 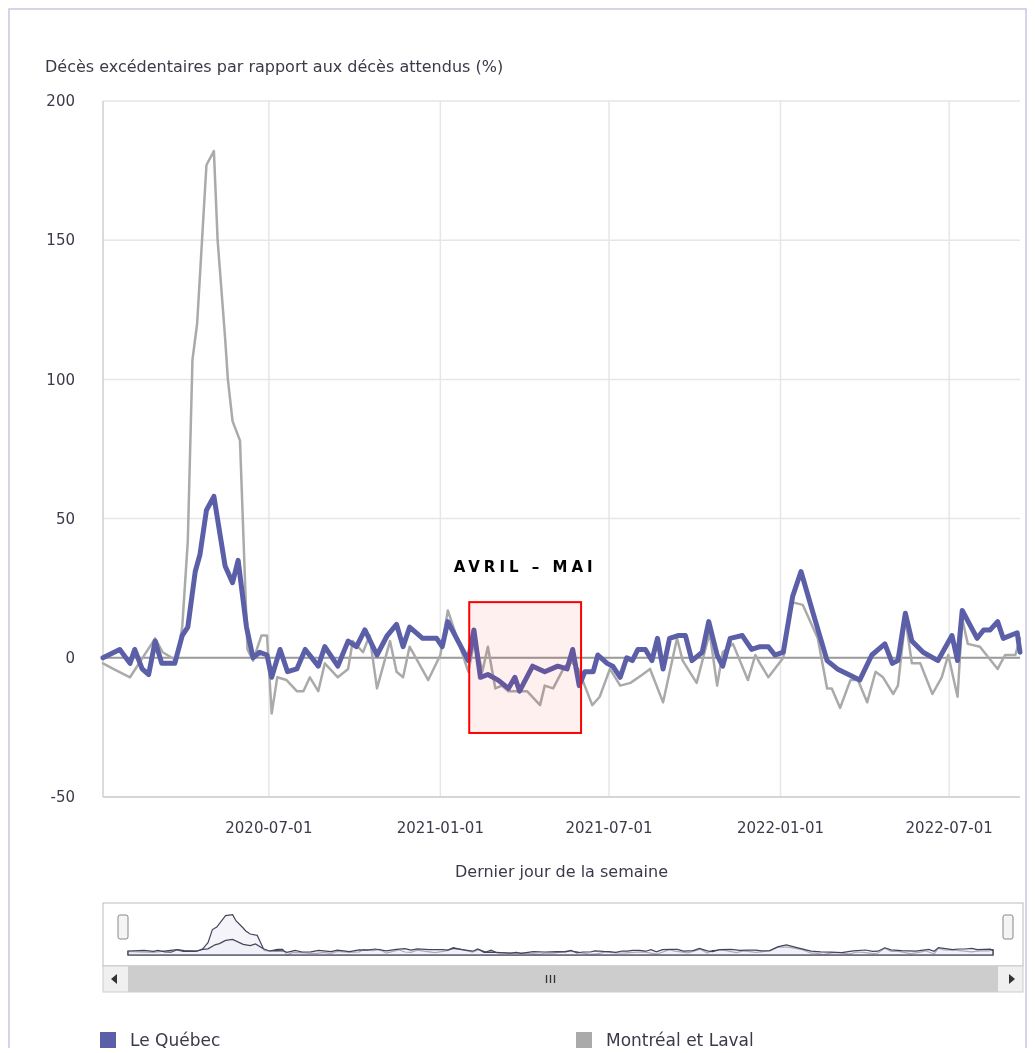 I want to click on y-tick-label: 200, so click(x=60, y=101).